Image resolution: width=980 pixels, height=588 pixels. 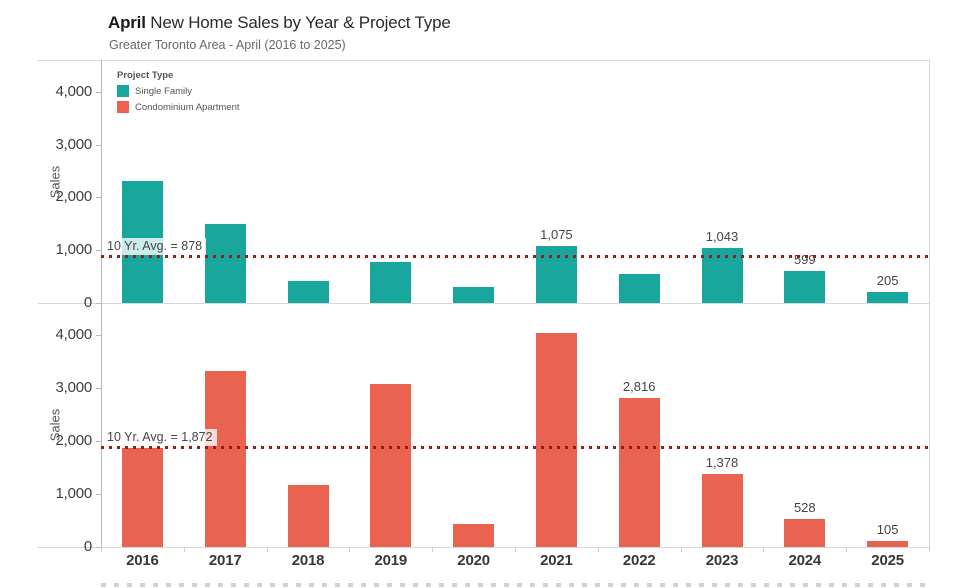 I want to click on bar-value-label: 205, so click(x=887, y=280).